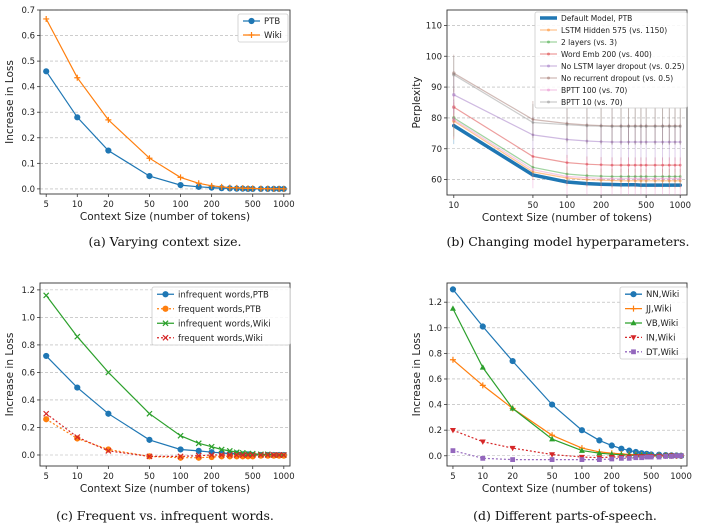 The image size is (720, 529). What do you see at coordinates (567, 218) in the screenshot?
I see `x-axis-label: Context Size (number of tokens)` at bounding box center [567, 218].